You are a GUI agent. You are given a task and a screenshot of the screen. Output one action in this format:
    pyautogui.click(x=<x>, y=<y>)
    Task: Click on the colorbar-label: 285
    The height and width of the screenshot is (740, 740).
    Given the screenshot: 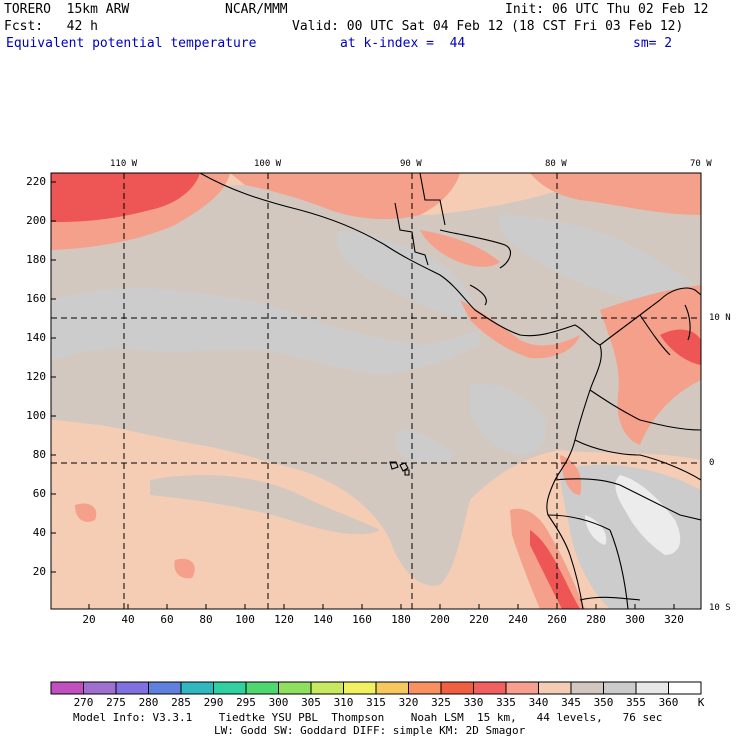 What is the action you would take?
    pyautogui.click(x=181, y=702)
    